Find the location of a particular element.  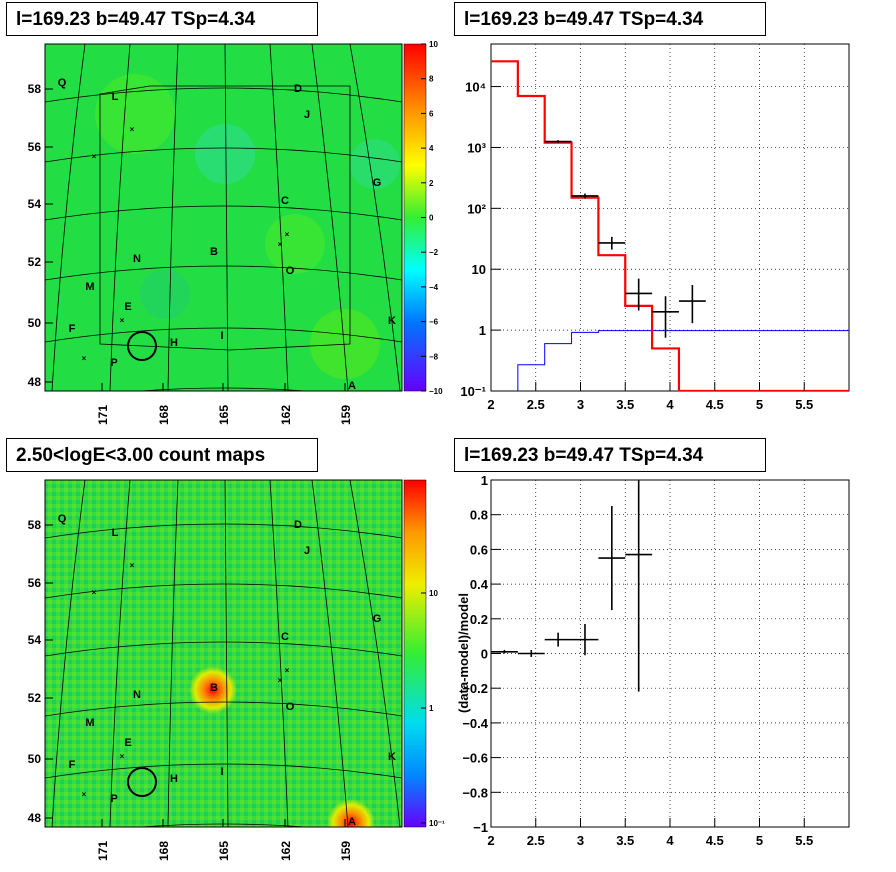

residuals-x-tick-label: 2.5 is located at coordinates (536, 840).